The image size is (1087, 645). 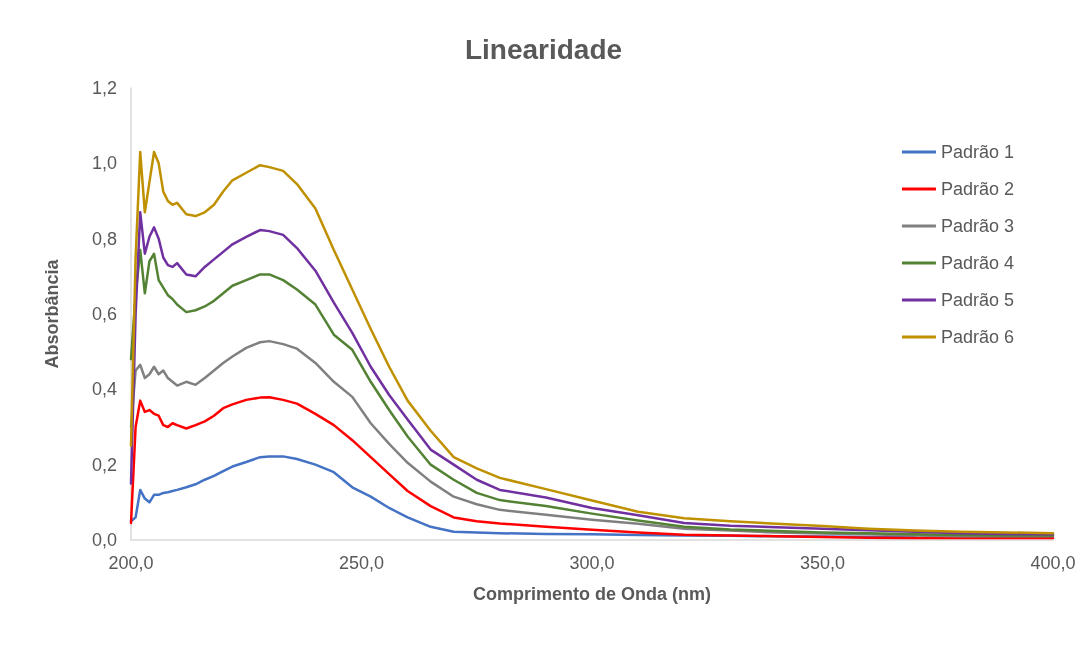 What do you see at coordinates (977, 337) in the screenshot?
I see `legend-label: Padrão 6` at bounding box center [977, 337].